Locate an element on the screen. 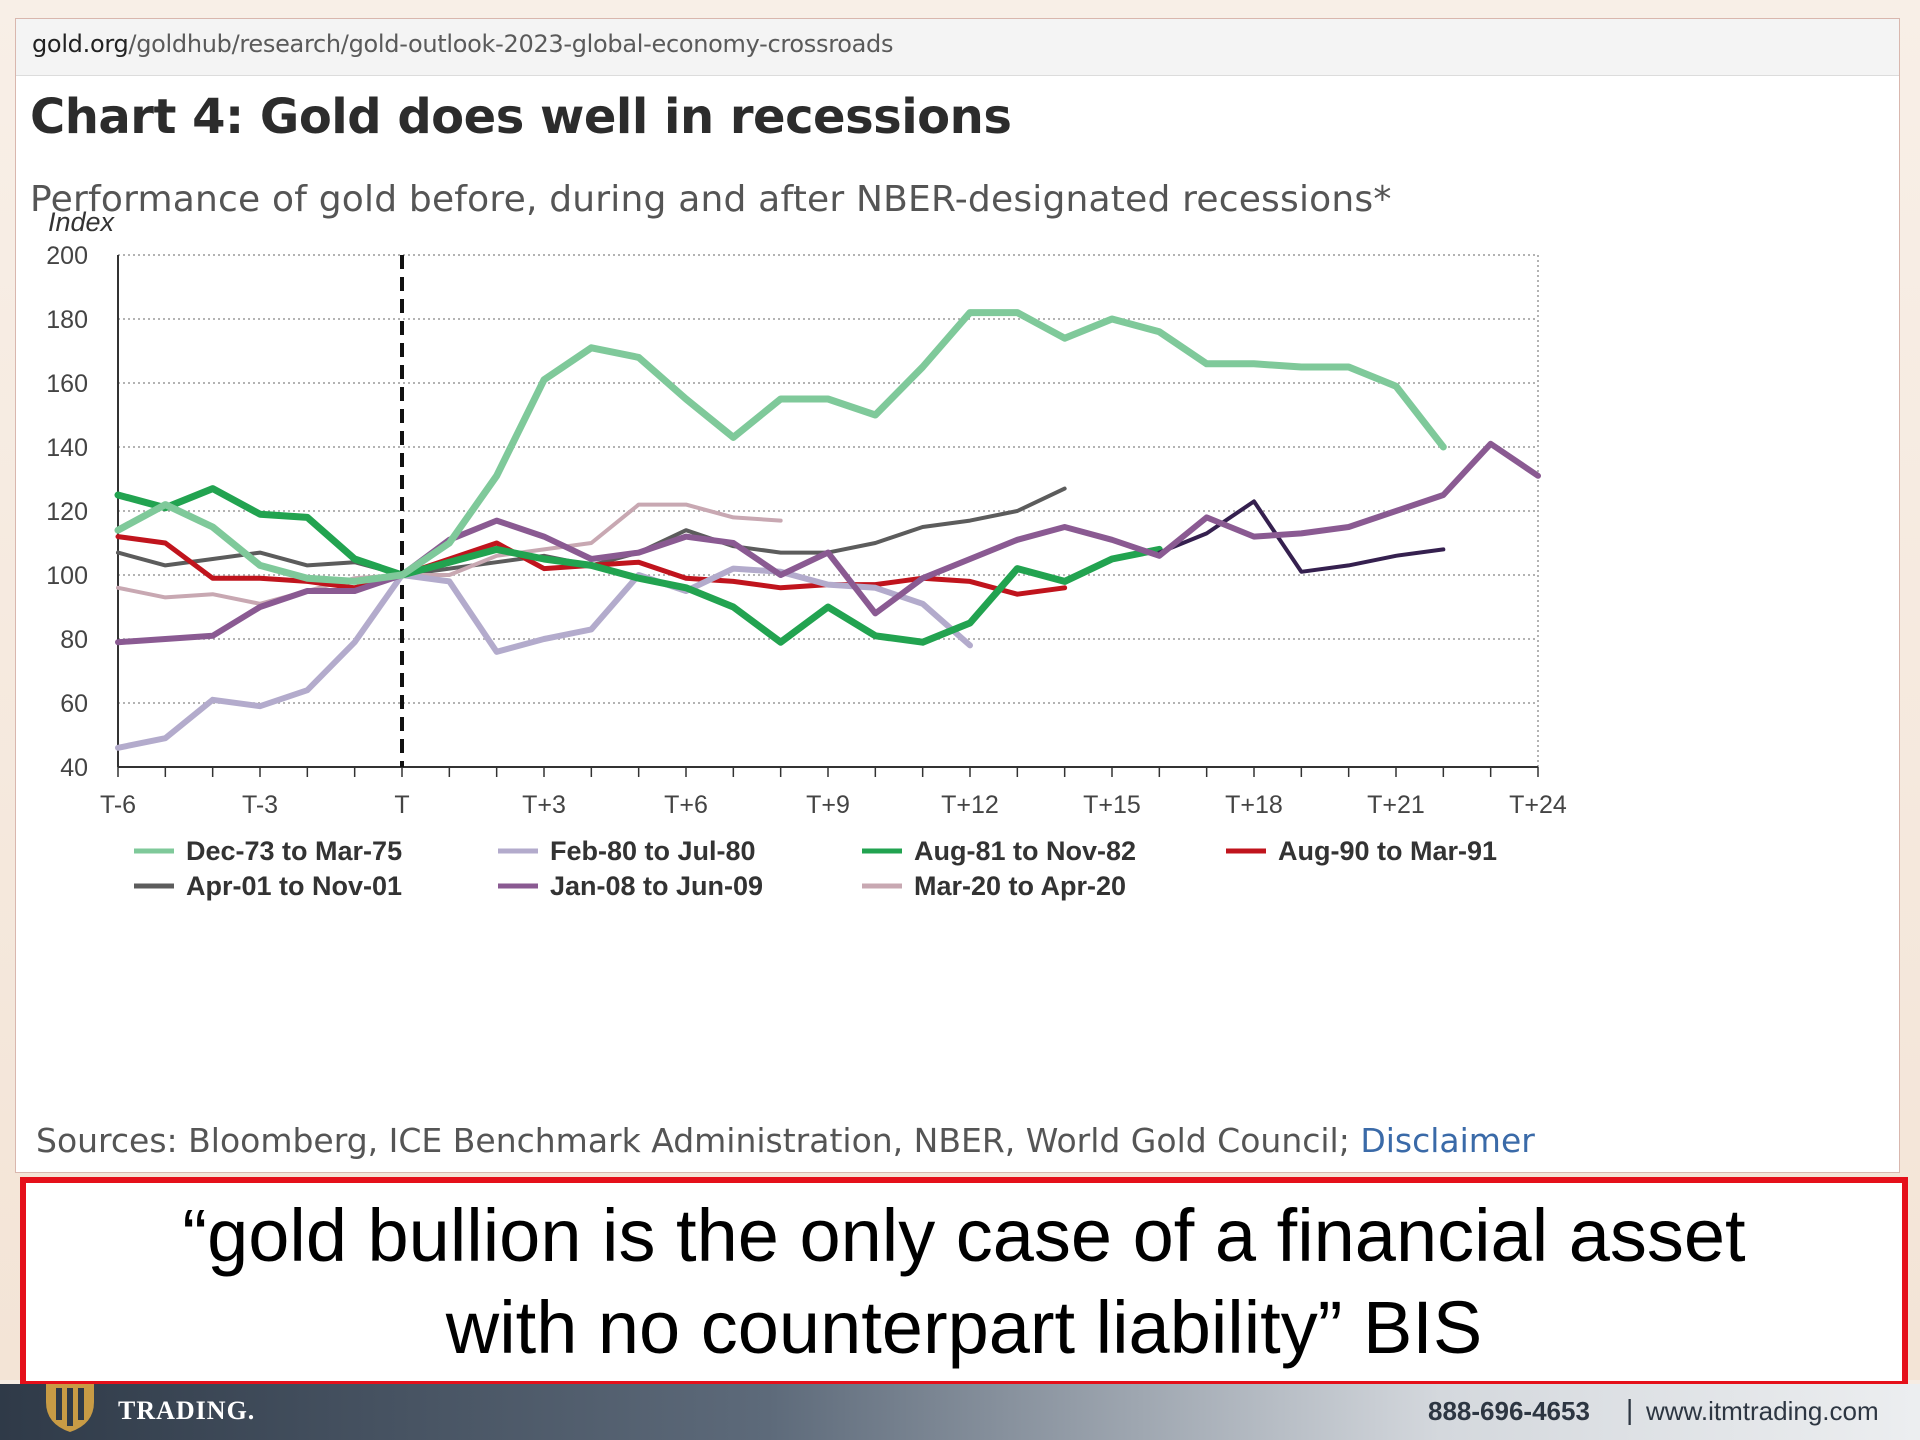 Image resolution: width=1920 pixels, height=1440 pixels. url-domain: gold.org is located at coordinates (80, 44).